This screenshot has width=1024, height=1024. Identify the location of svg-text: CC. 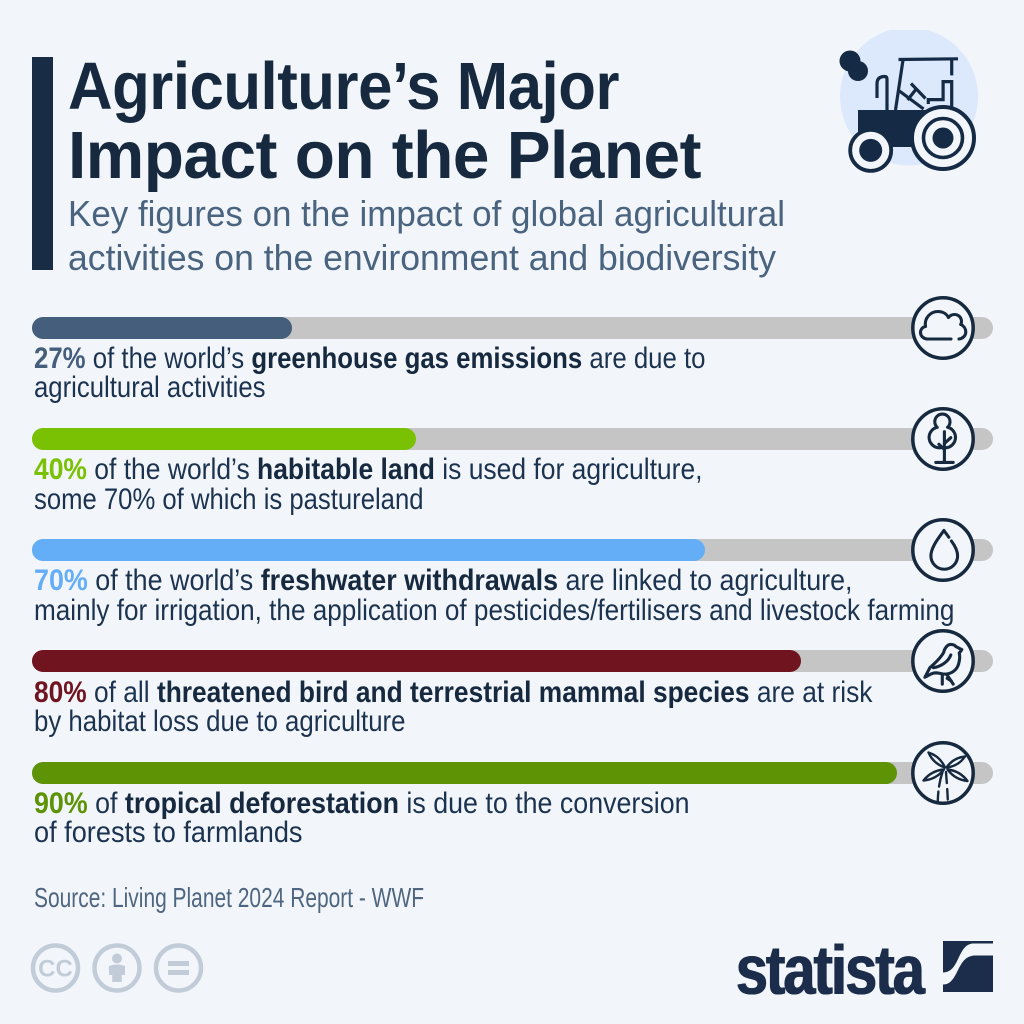
(55, 969).